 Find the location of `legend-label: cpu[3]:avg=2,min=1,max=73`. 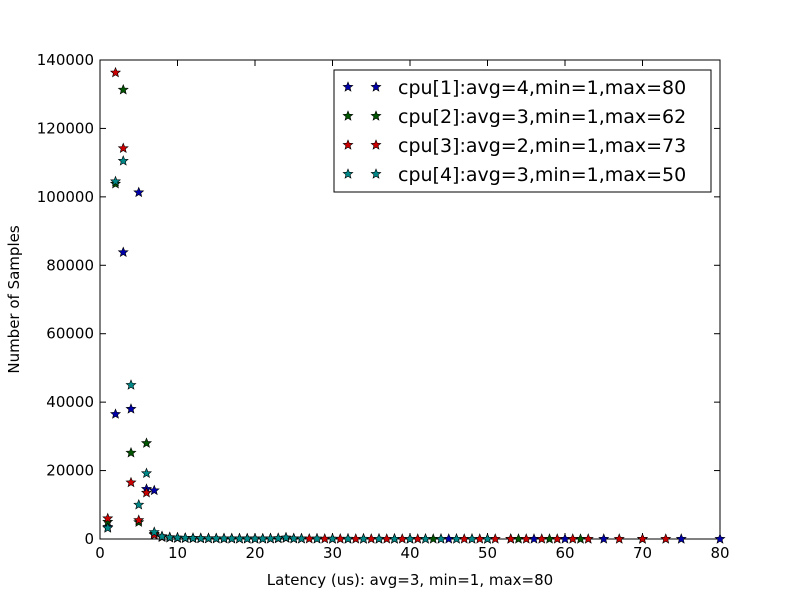

legend-label: cpu[3]:avg=2,min=1,max=73 is located at coordinates (542, 146).